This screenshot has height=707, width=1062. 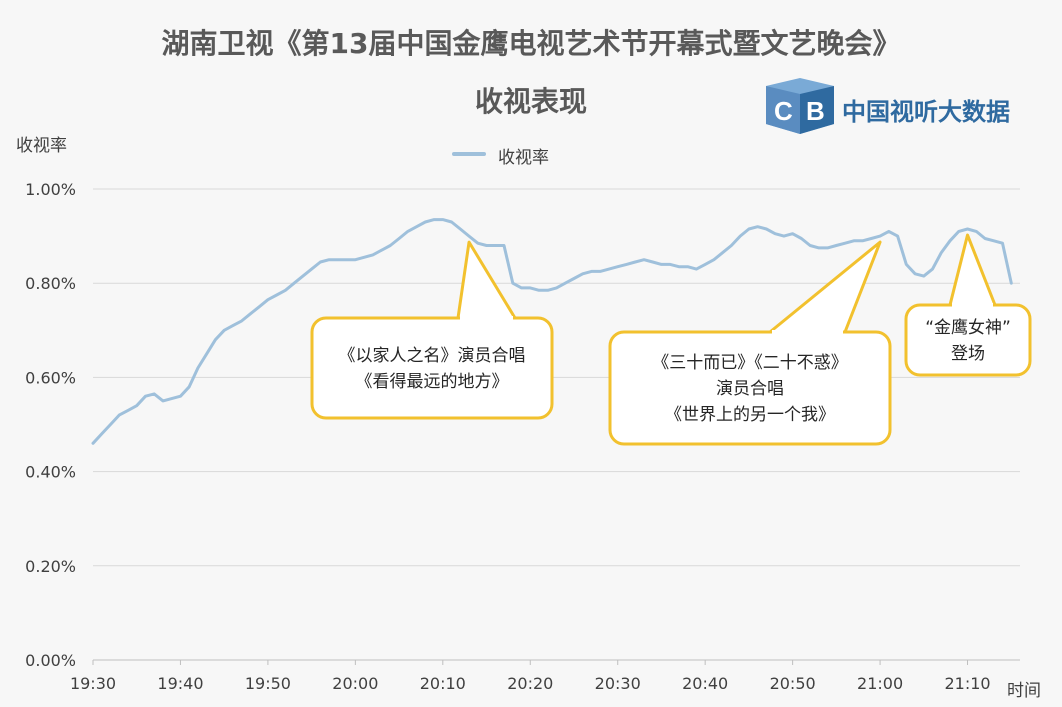 I want to click on y-tick-label: 0.00%, so click(x=50, y=660).